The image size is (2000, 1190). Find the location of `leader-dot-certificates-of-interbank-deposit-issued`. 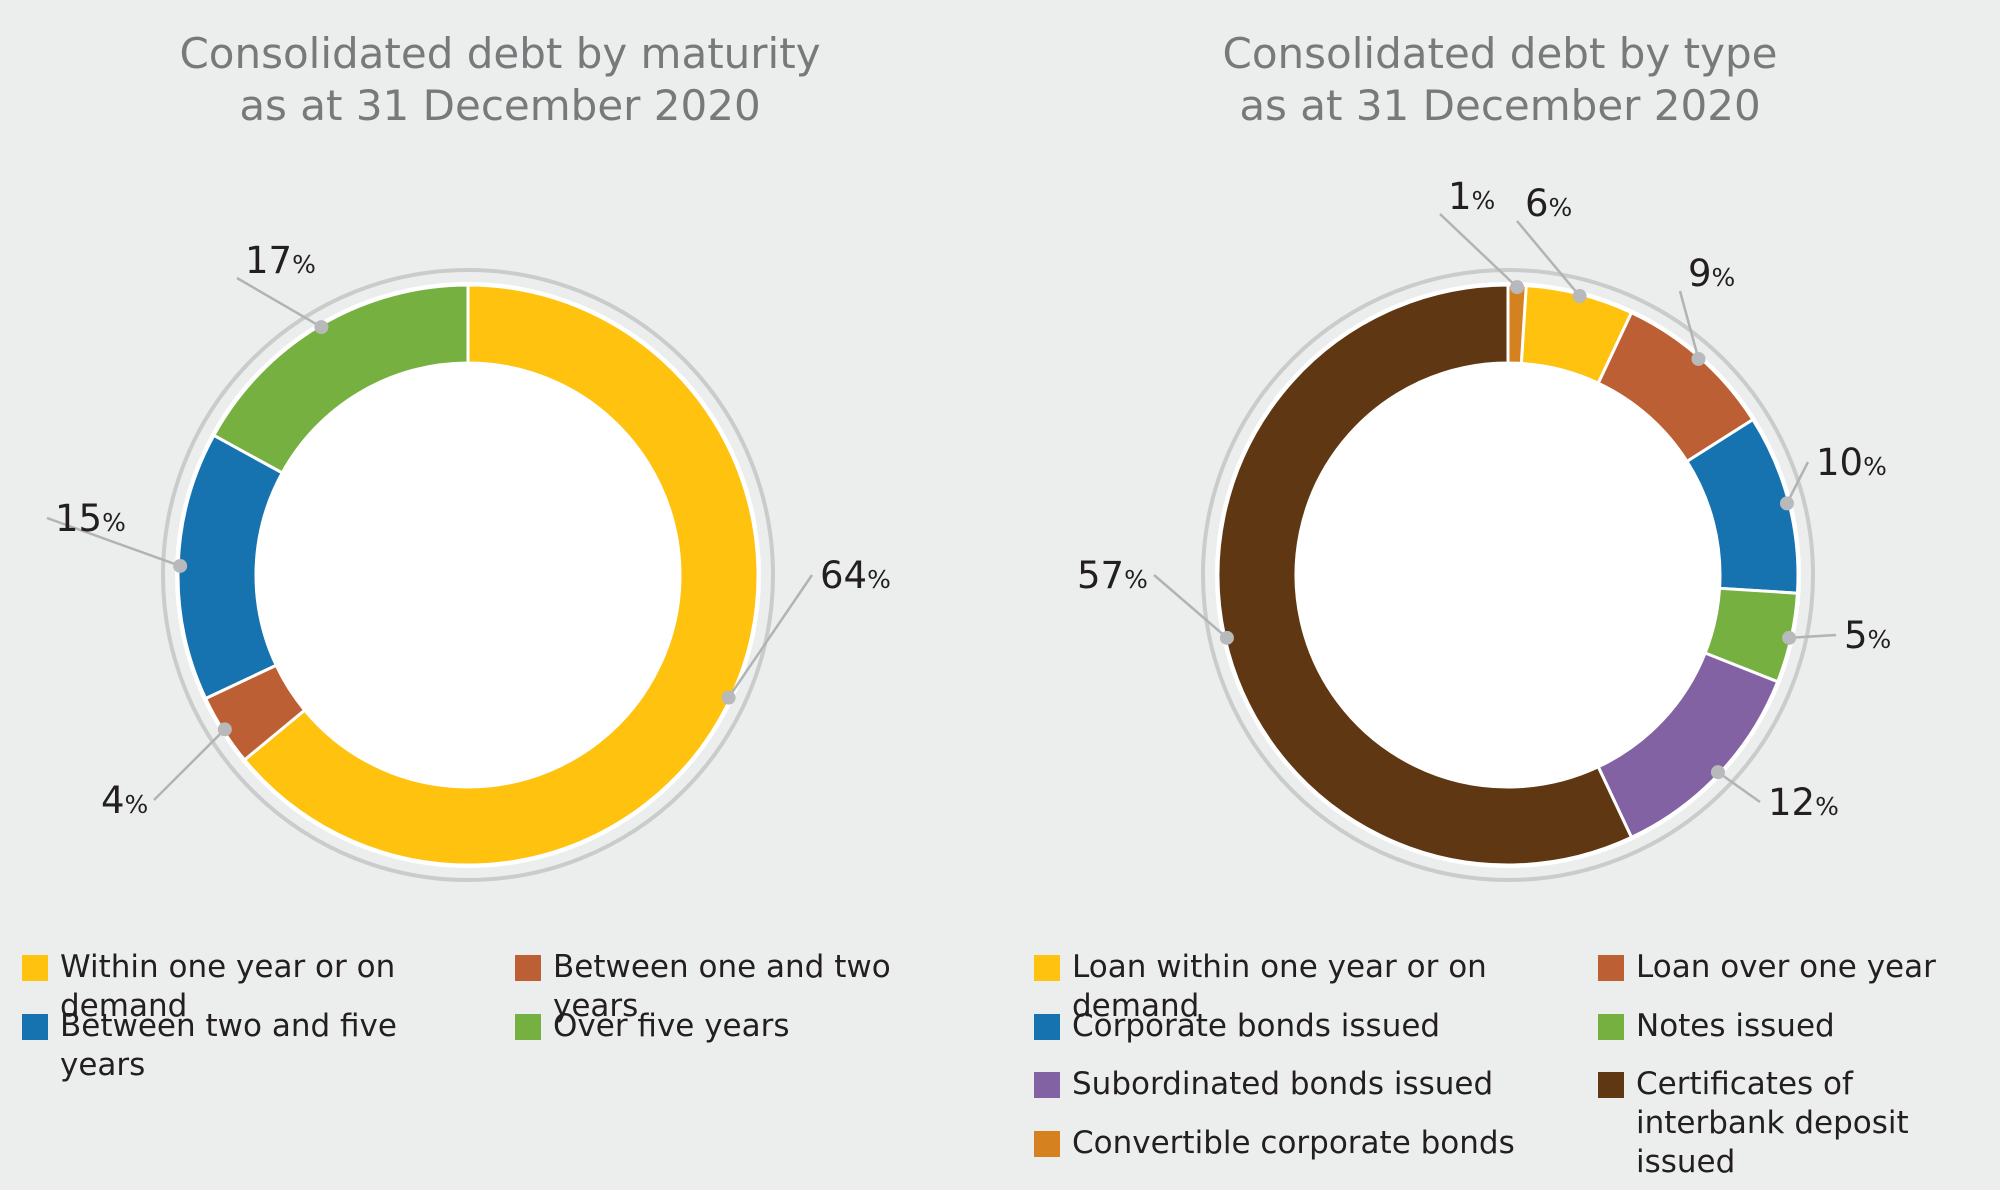

leader-dot-certificates-of-interbank-deposit-issued is located at coordinates (1226, 637).